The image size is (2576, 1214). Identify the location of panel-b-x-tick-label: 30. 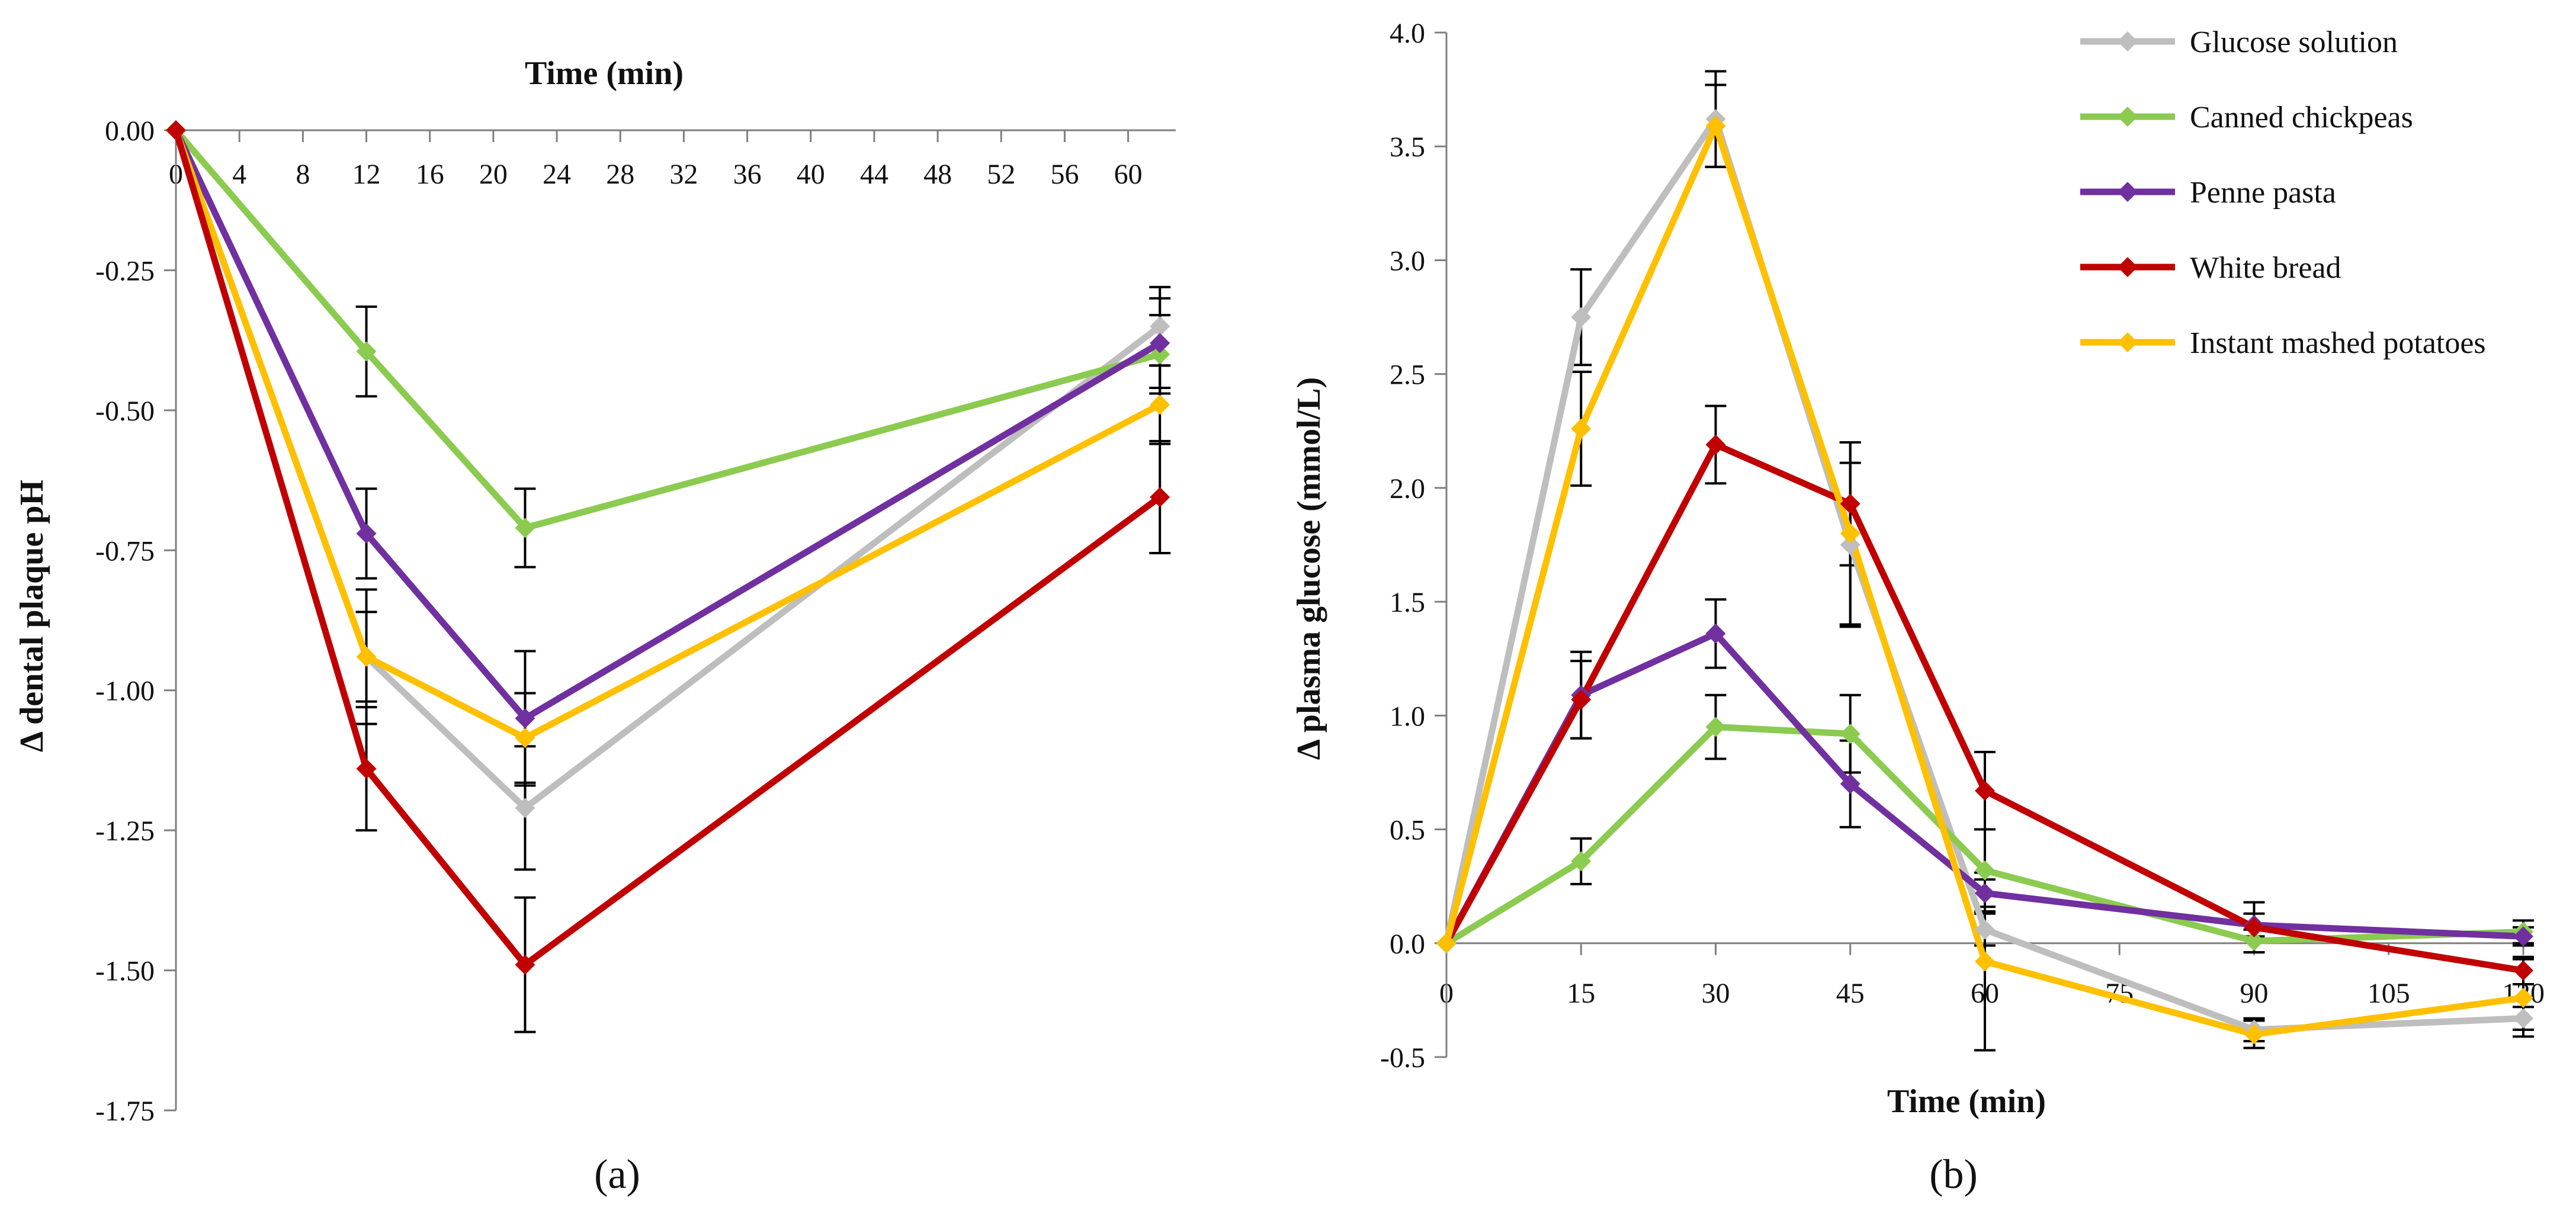
(1716, 993).